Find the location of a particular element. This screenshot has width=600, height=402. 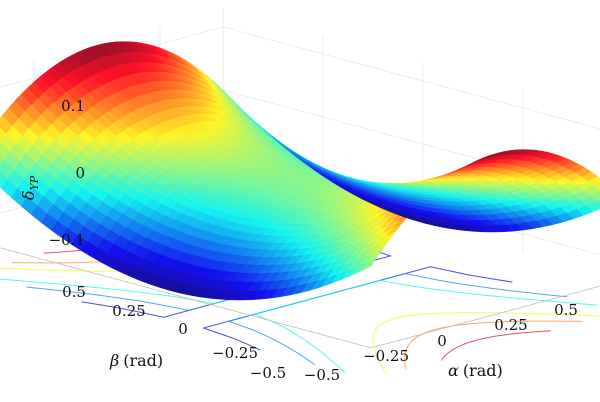

z-tick-label: 0.1 is located at coordinates (73, 106).